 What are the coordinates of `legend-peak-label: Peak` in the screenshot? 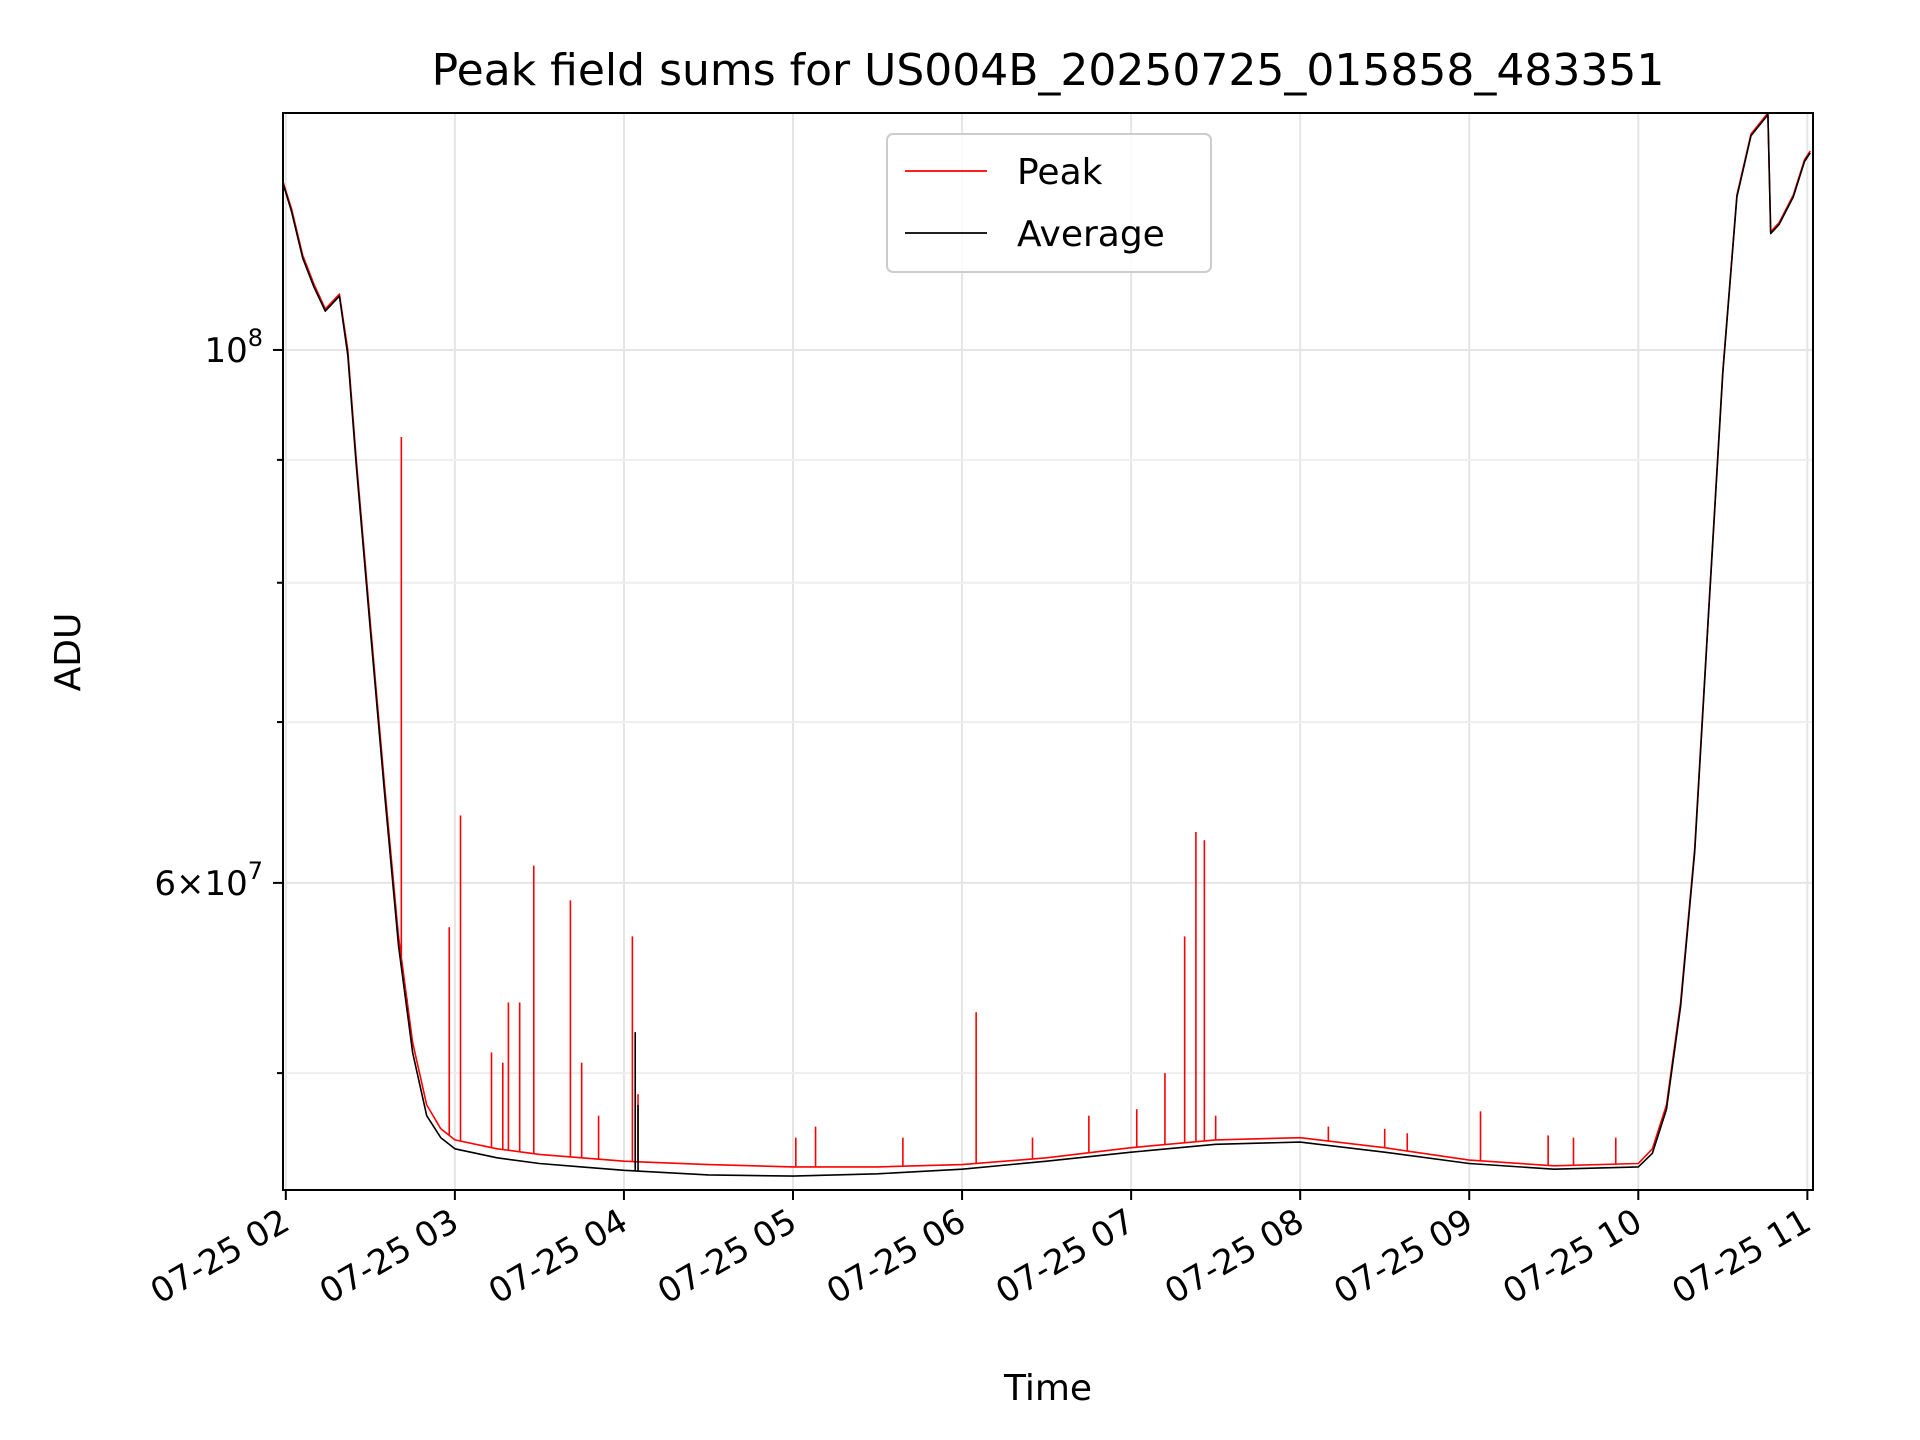 It's located at (1060, 172).